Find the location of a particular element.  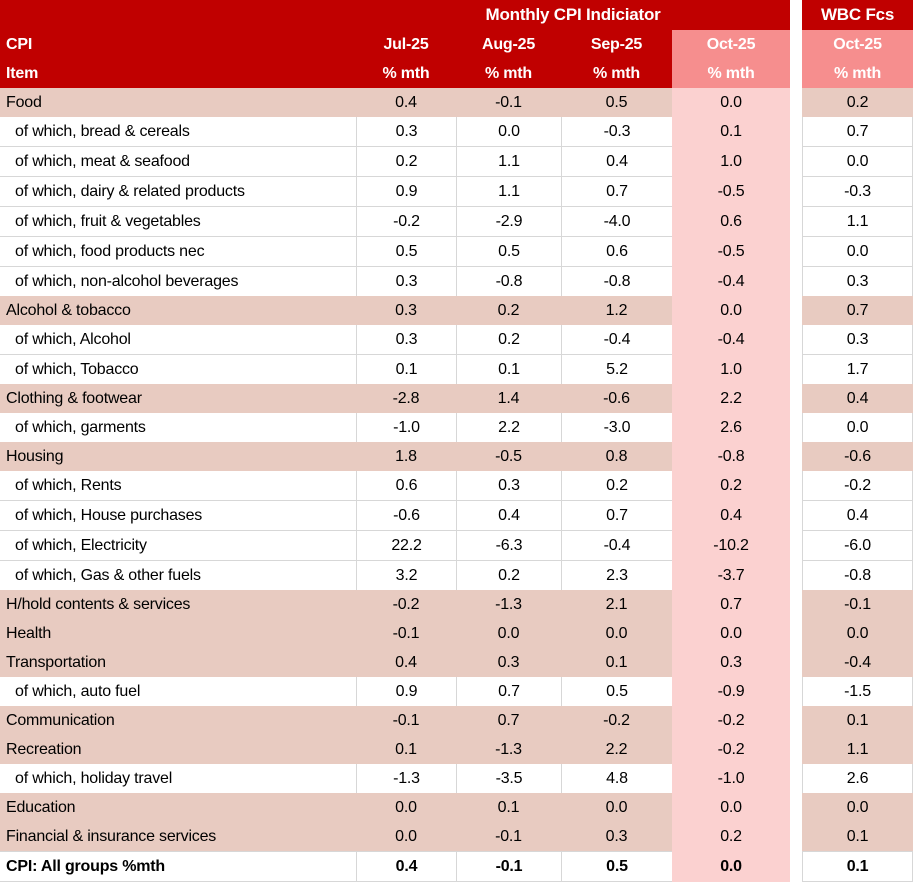

value-cell-aug: -0.8 is located at coordinates (508, 281).